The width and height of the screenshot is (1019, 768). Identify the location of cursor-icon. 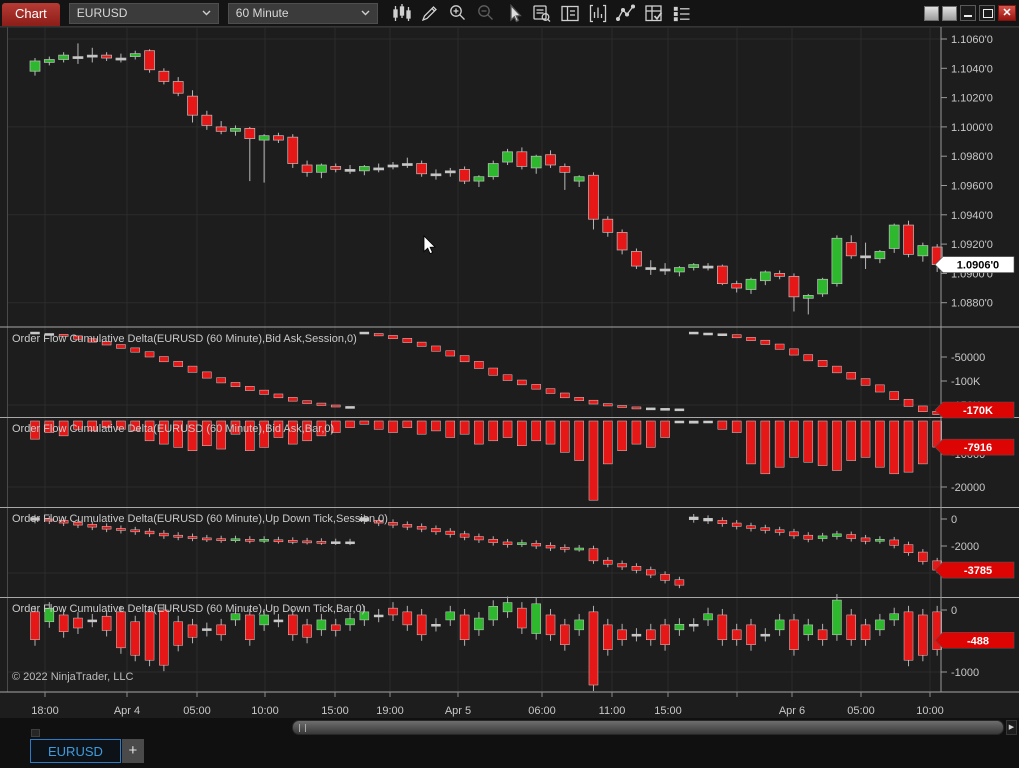
(516, 12).